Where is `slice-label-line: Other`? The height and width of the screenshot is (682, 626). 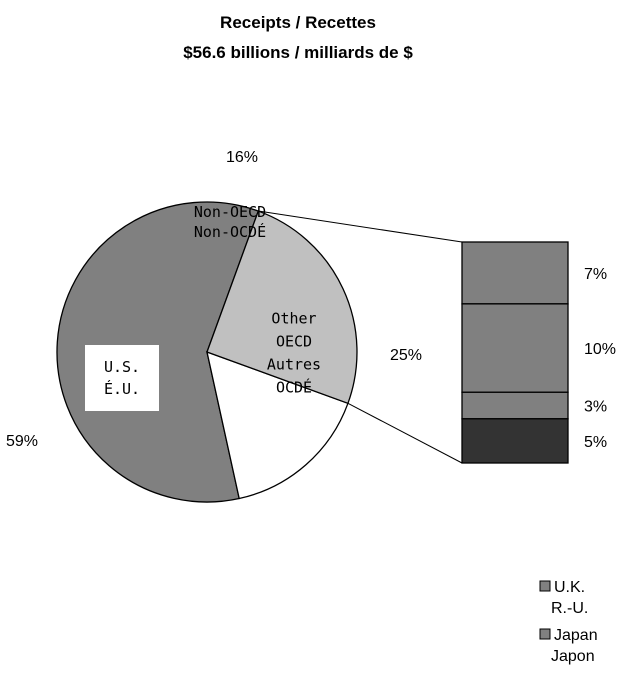 slice-label-line: Other is located at coordinates (293, 319).